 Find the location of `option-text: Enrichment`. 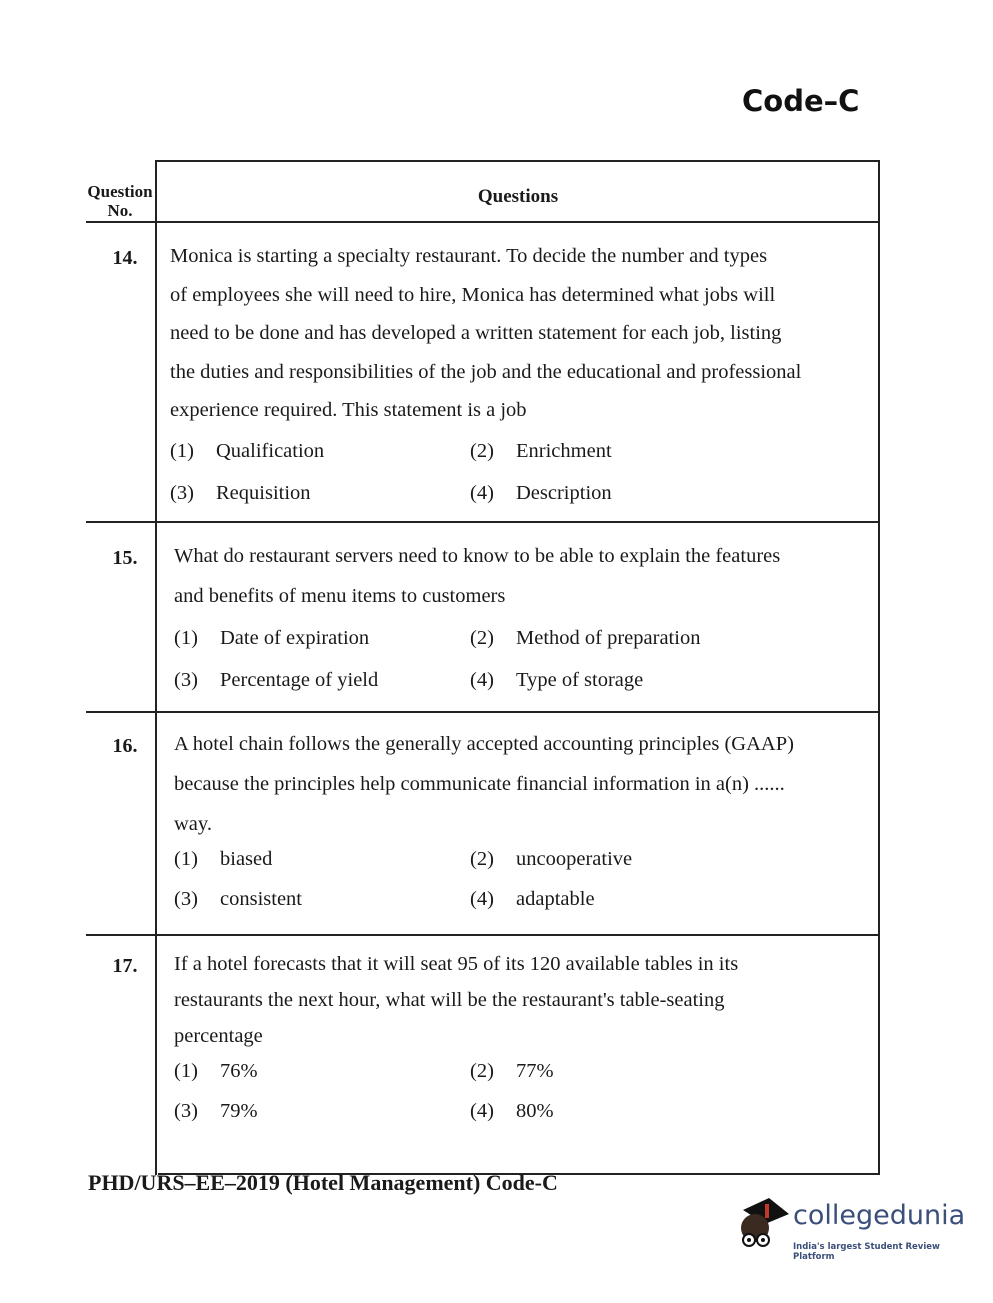

option-text: Enrichment is located at coordinates (564, 451).